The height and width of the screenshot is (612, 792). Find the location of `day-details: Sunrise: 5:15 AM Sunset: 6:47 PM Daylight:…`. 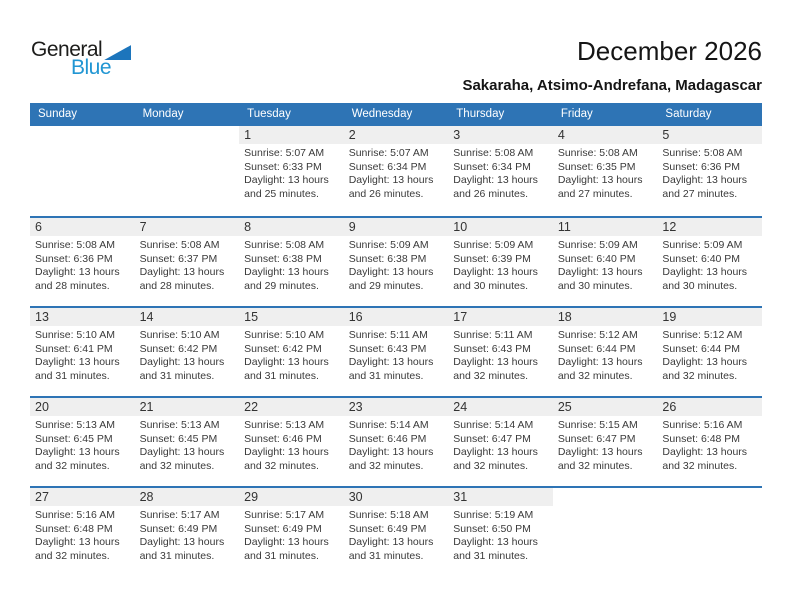

day-details: Sunrise: 5:15 AM Sunset: 6:47 PM Daylight:… is located at coordinates (605, 444).